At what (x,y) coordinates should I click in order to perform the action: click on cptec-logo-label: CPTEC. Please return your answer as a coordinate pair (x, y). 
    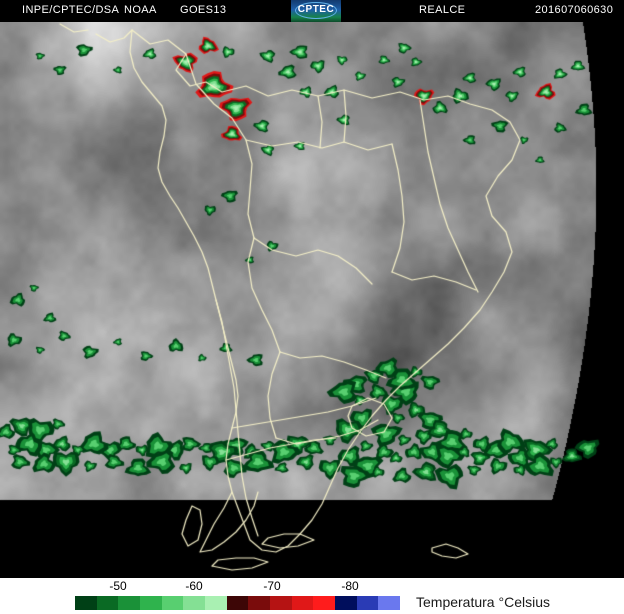
    Looking at the image, I should click on (316, 9).